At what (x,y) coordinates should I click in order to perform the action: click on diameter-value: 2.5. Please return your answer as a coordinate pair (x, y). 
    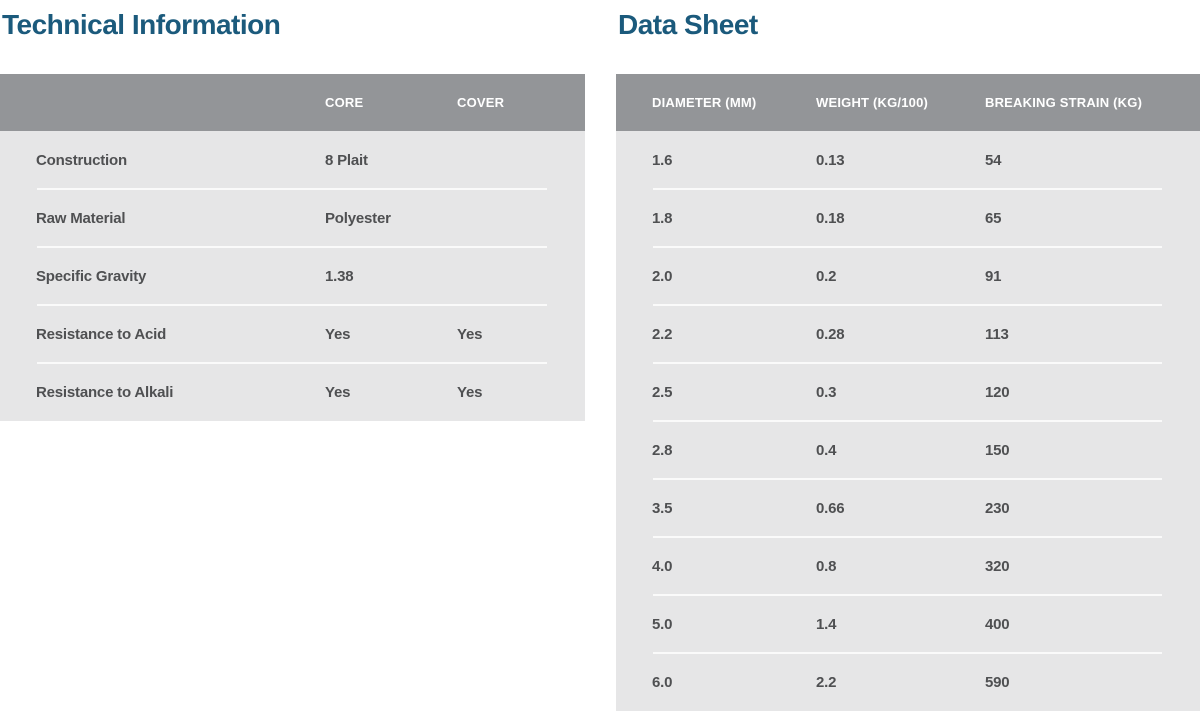
    Looking at the image, I should click on (662, 392).